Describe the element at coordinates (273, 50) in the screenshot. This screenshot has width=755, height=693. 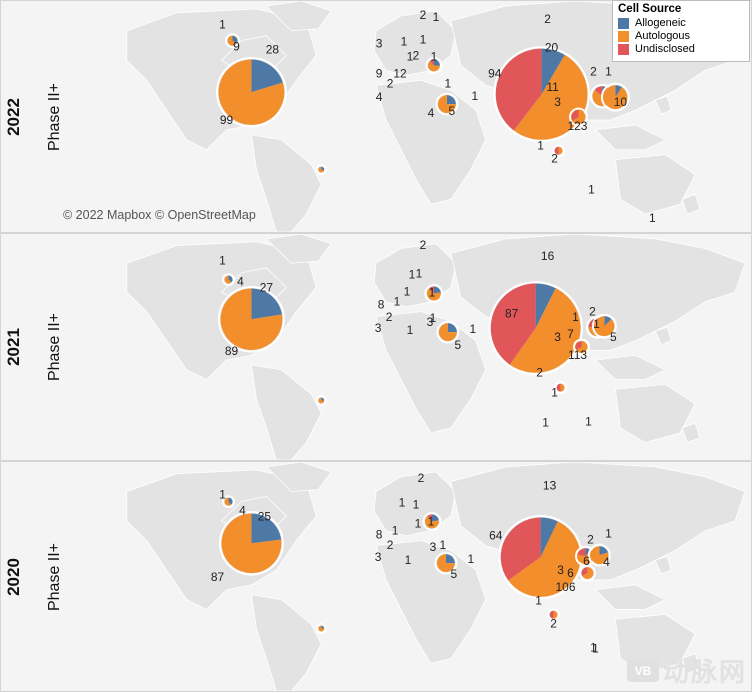
I see `count-label: 28` at that location.